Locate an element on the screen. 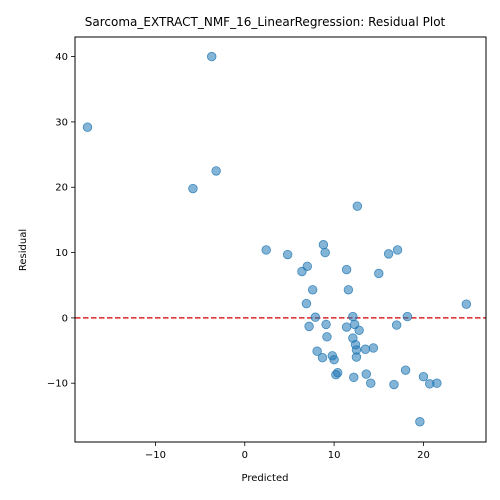 This screenshot has height=500, width=500. x-tick-label: −10 is located at coordinates (155, 455).